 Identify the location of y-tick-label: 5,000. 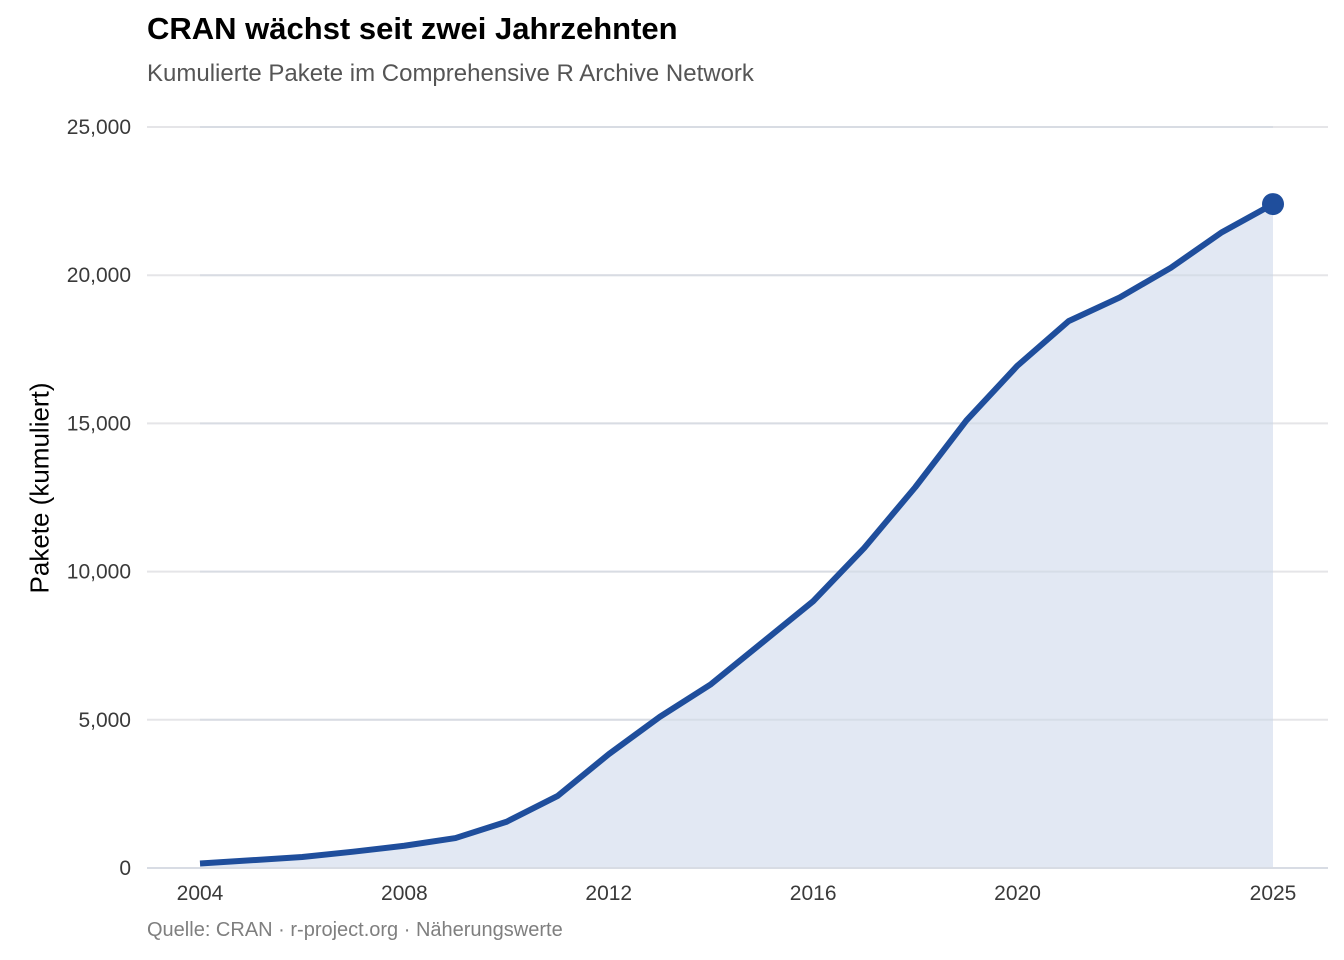
(104, 720).